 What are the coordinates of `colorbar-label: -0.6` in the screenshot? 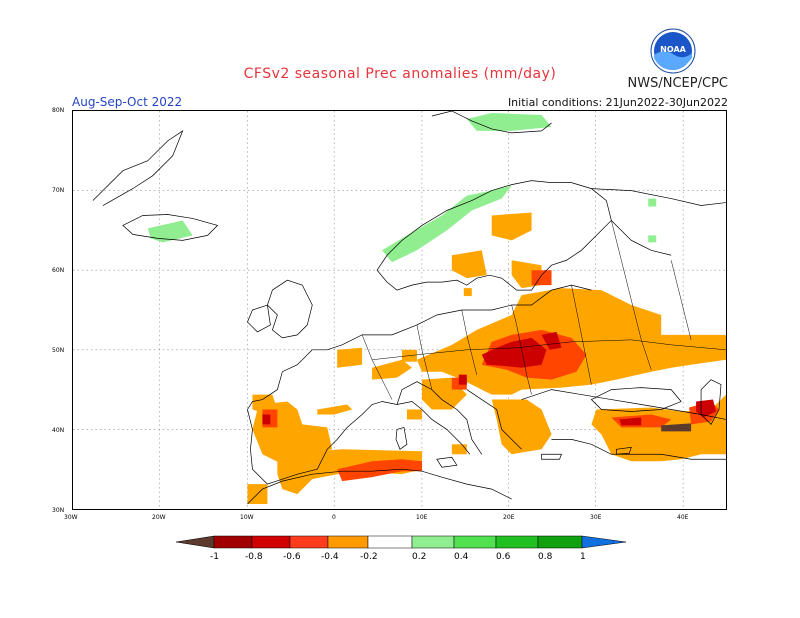 It's located at (292, 557).